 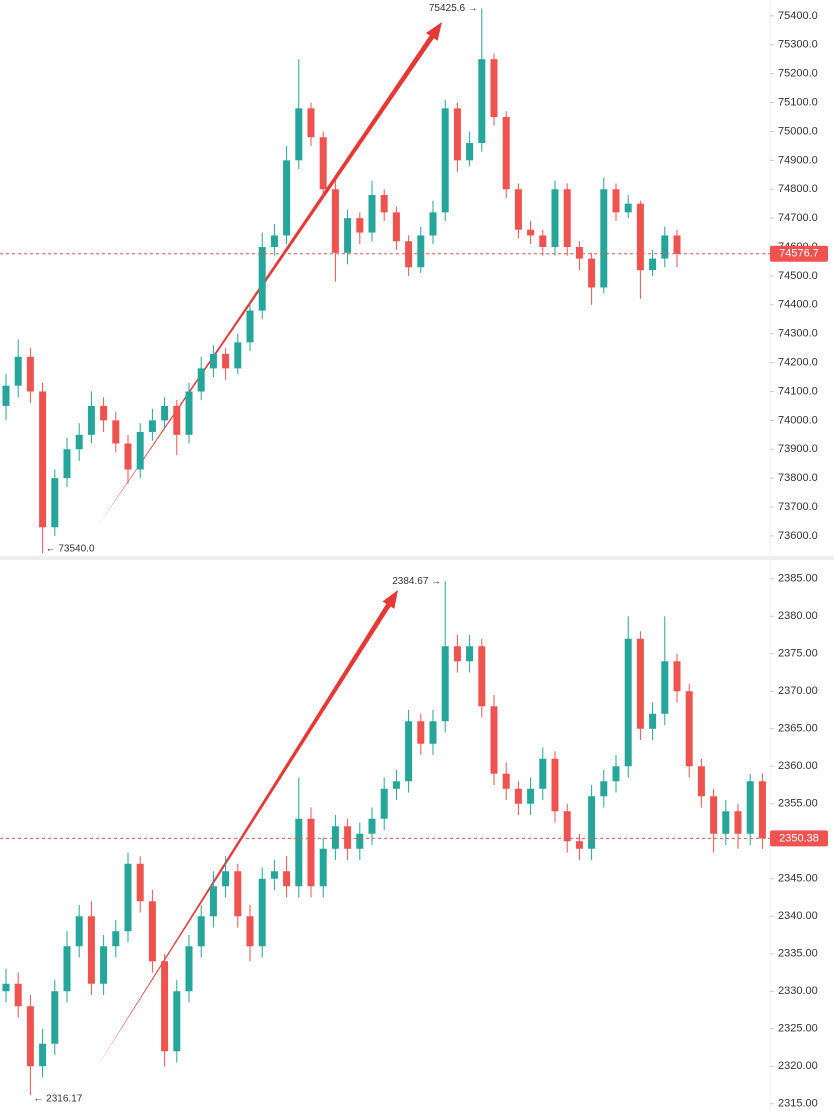 I want to click on y-tick-label: 74200.0, so click(x=798, y=362).